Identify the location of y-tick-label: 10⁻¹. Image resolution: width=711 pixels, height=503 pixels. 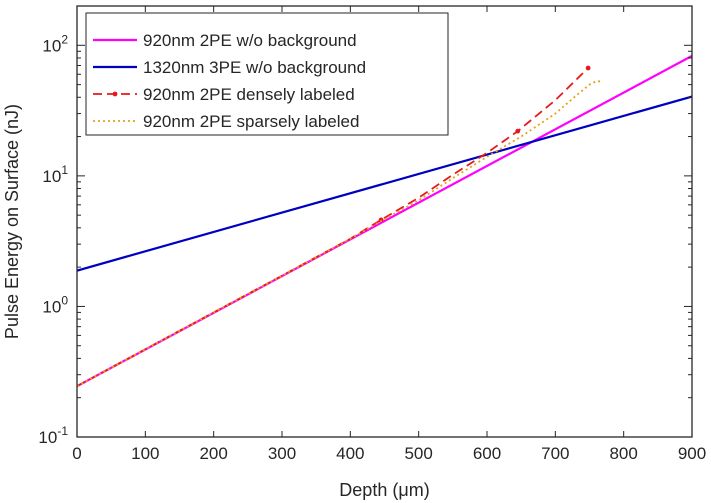
(53, 435).